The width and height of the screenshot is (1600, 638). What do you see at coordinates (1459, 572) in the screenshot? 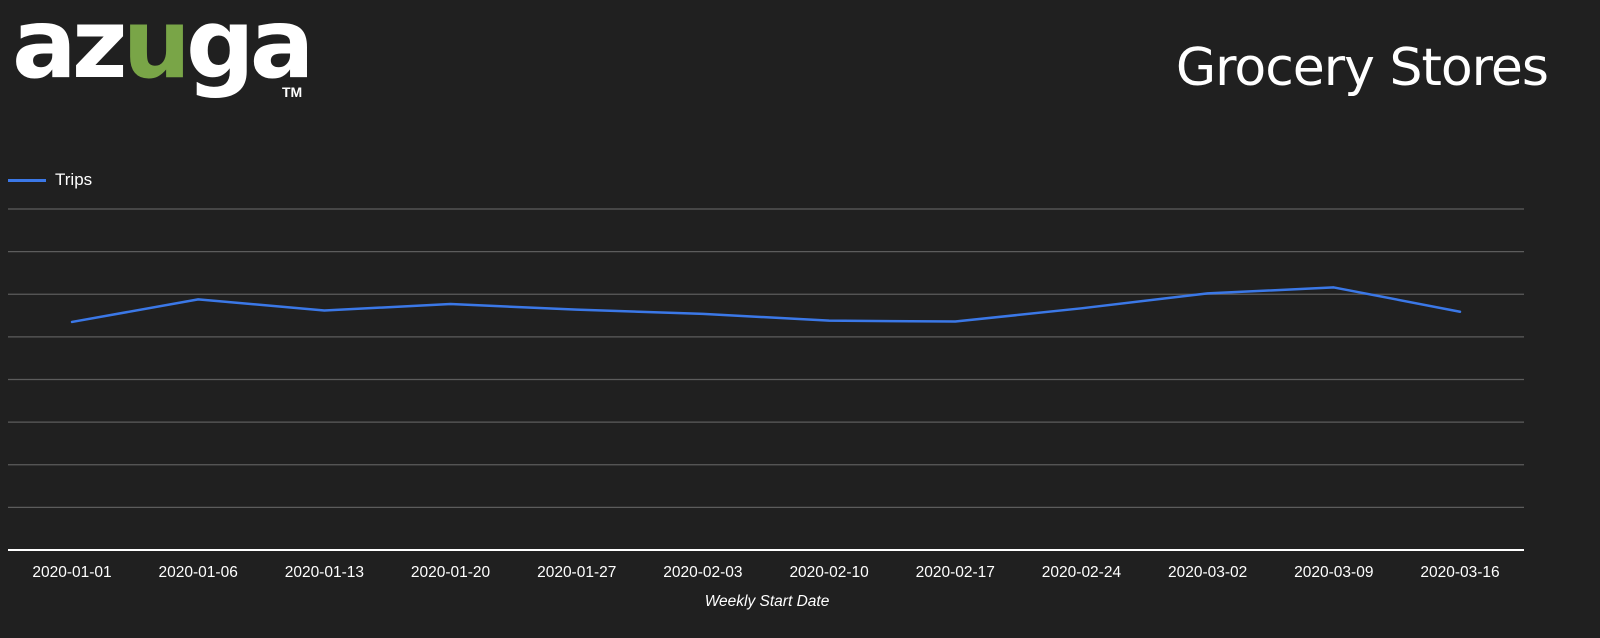
I see `x-tick-label: 2020-03-16` at bounding box center [1459, 572].